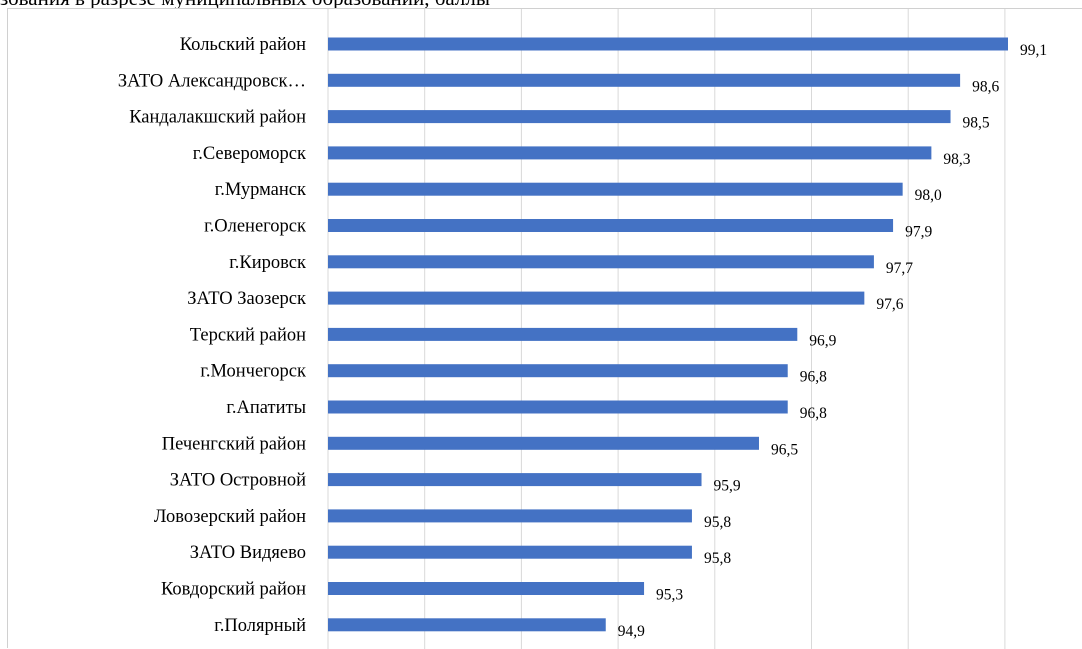 This screenshot has height=649, width=1082. Describe the element at coordinates (233, 590) in the screenshot. I see `category-label: Ковдорский район` at that location.